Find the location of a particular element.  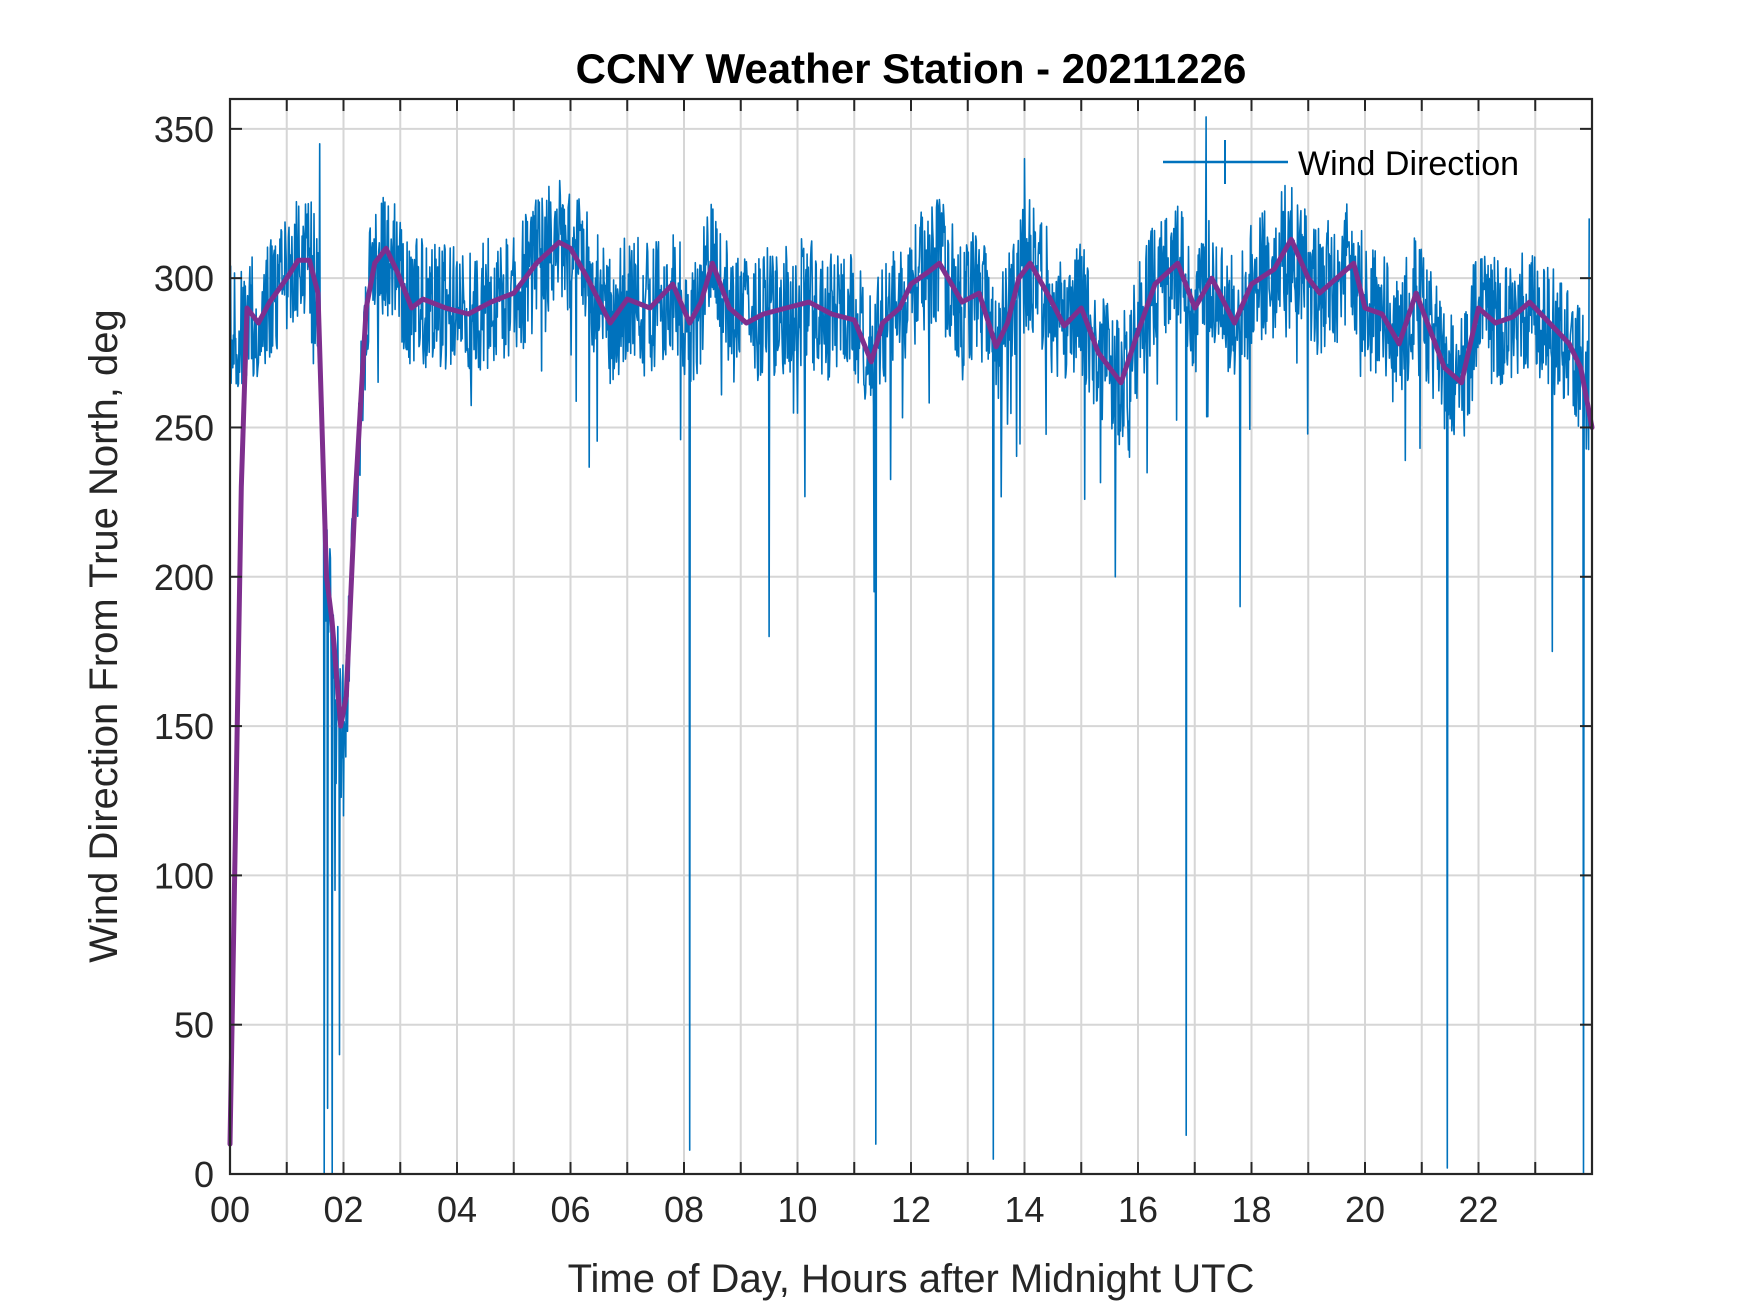

y-tick-label: 150 is located at coordinates (184, 726).